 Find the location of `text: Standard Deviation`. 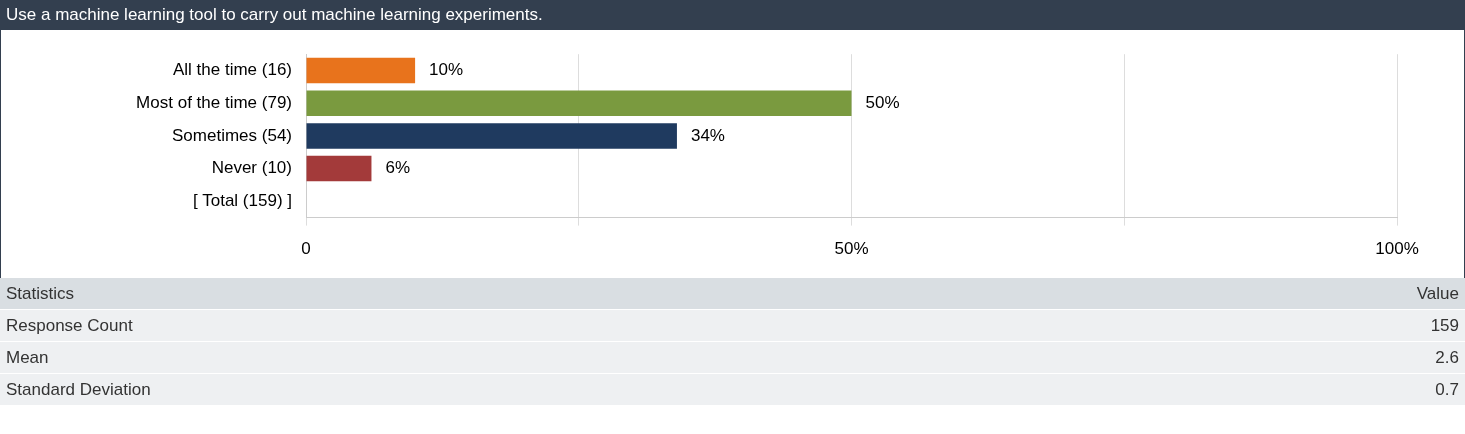

text: Standard Deviation is located at coordinates (544, 389).